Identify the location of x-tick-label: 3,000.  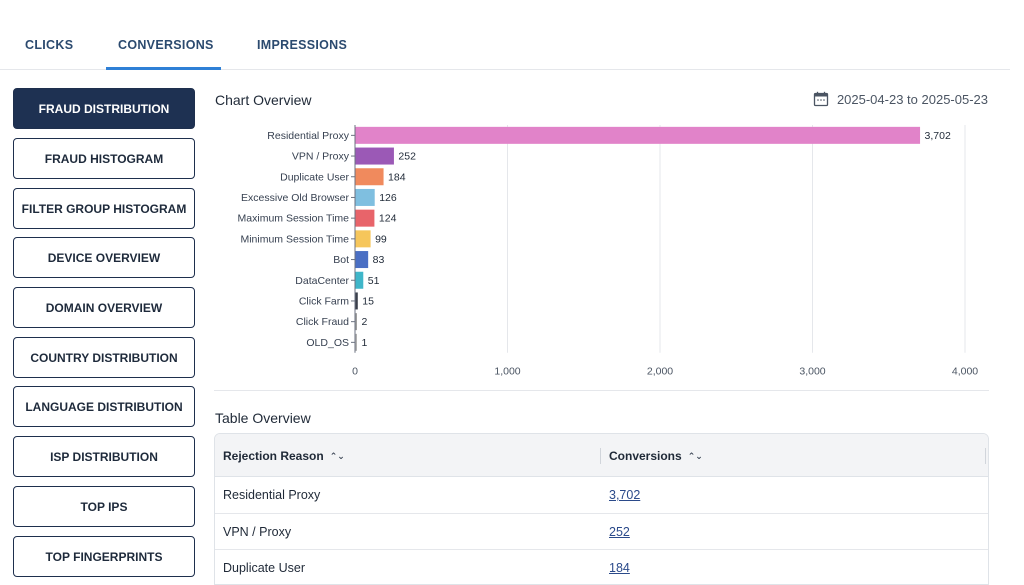
(812, 372).